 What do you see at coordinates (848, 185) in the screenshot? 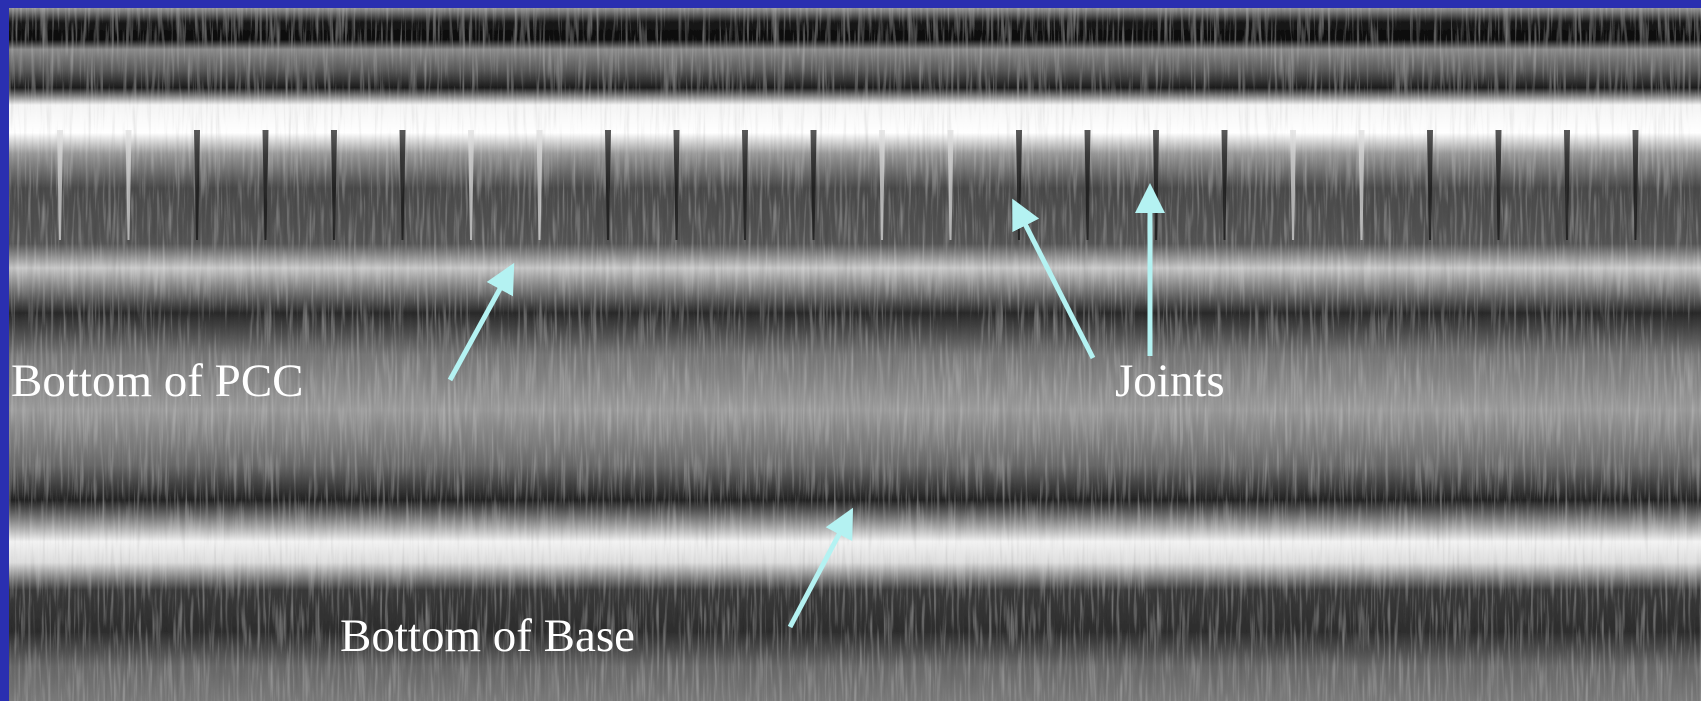
I see `joint-streaks` at bounding box center [848, 185].